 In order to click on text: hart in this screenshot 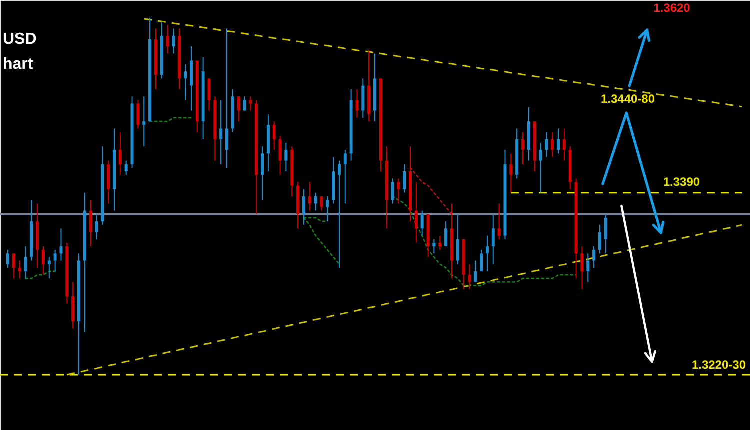, I will do `click(18, 64)`.